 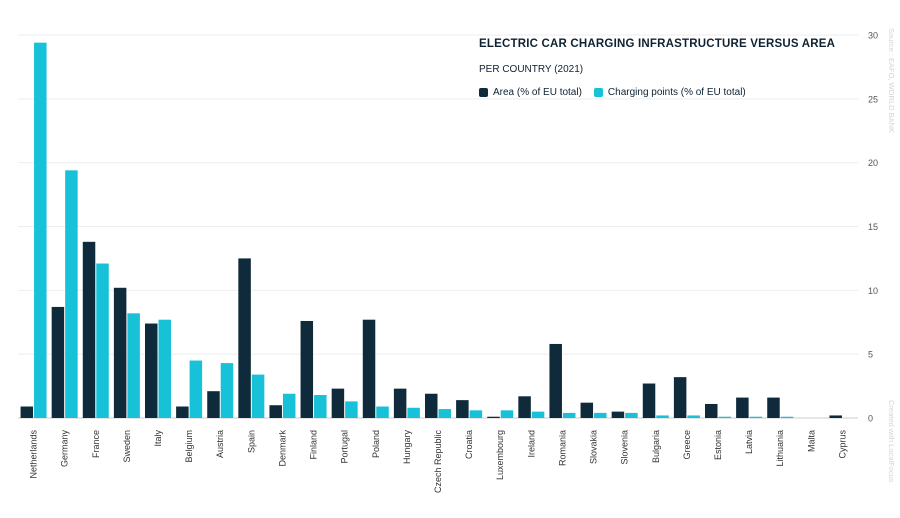 I want to click on x-tick-label: Austria, so click(x=220, y=444).